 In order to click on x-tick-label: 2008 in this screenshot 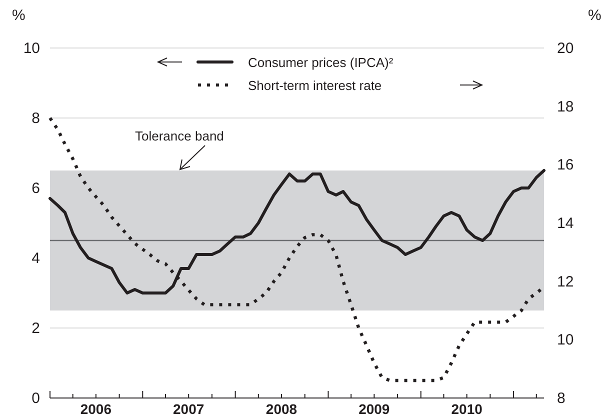, I will do `click(282, 408)`.